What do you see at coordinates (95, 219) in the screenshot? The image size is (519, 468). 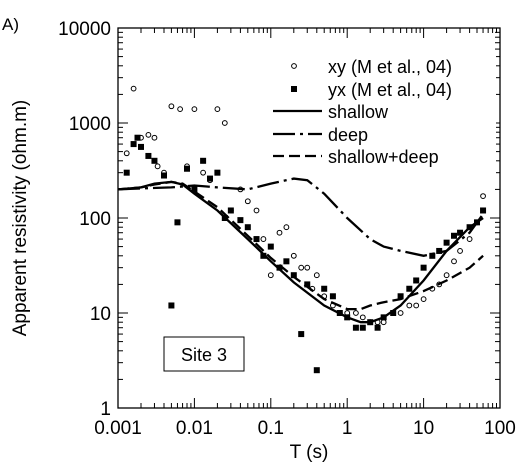 I see `y-tick-label: 100` at bounding box center [95, 219].